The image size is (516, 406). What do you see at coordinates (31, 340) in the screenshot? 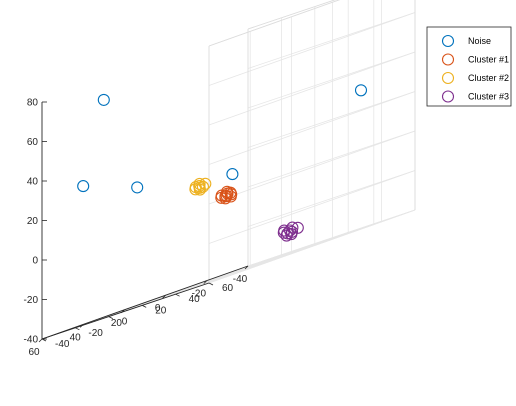
I see `z-tick-label: -40` at bounding box center [31, 340].